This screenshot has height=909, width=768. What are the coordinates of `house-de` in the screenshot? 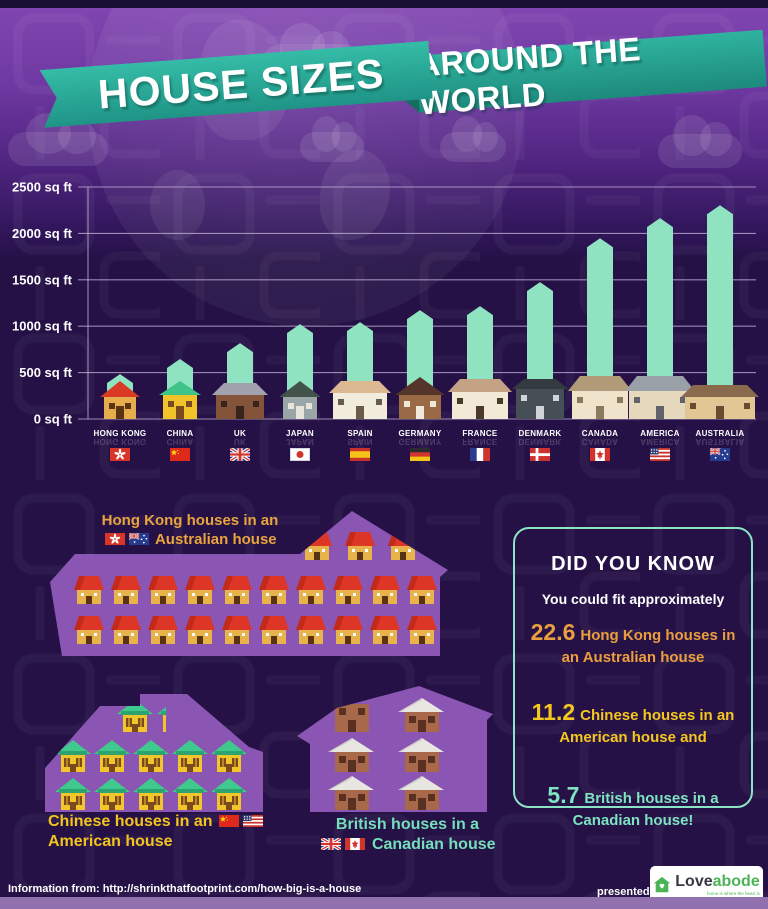 It's located at (420, 398).